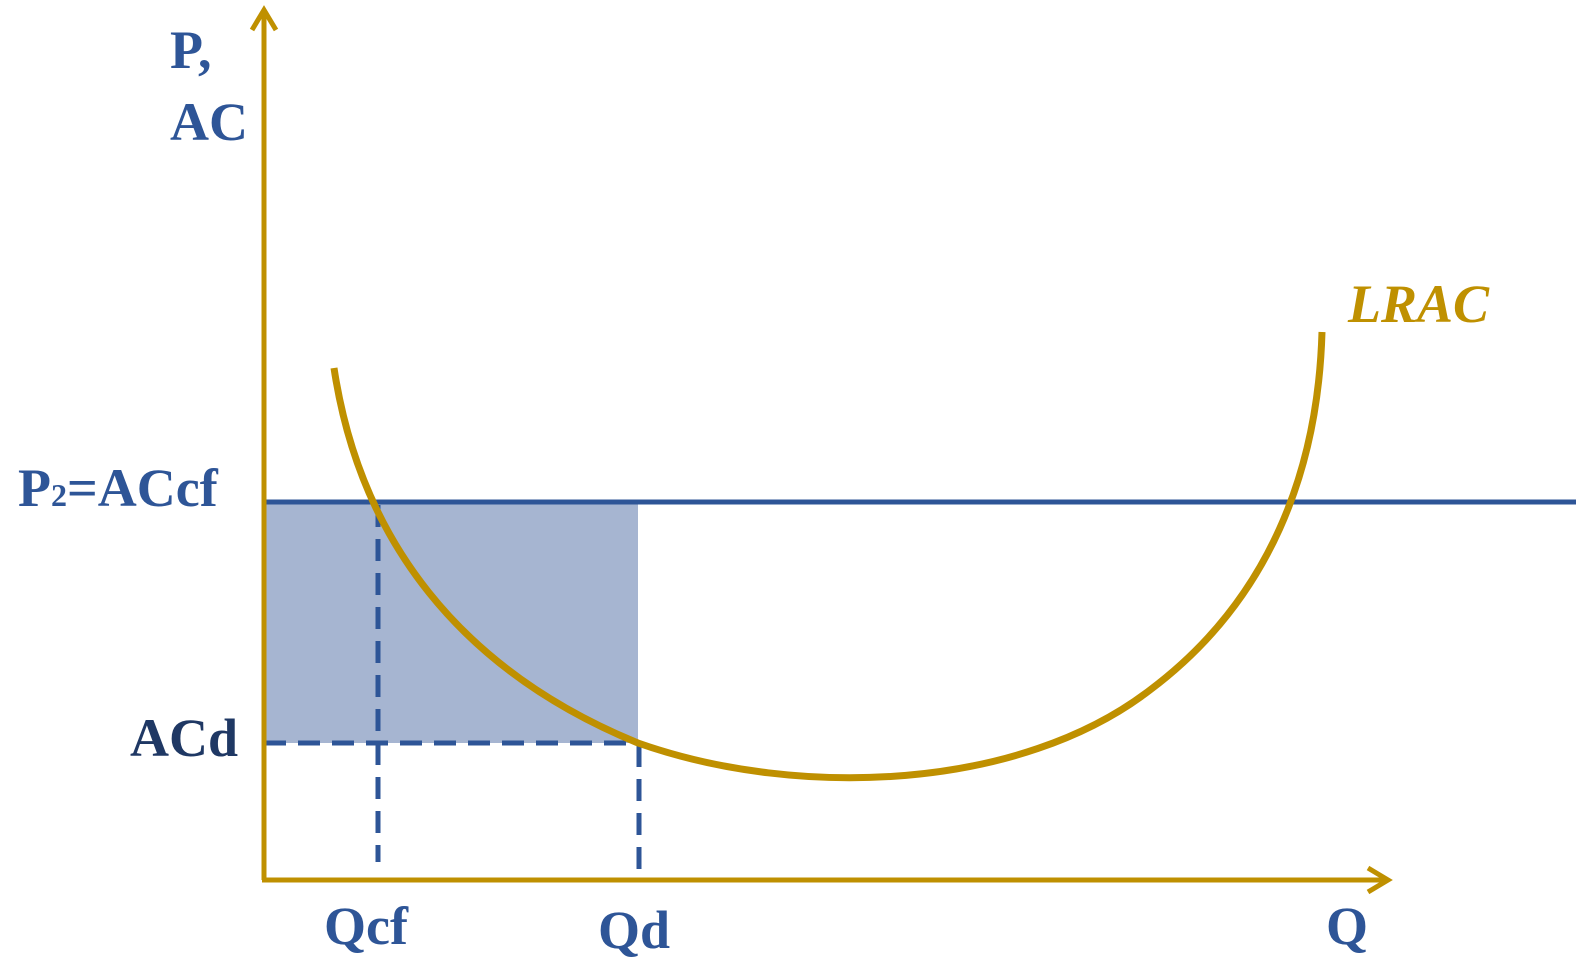 The height and width of the screenshot is (962, 1576). I want to click on p2-suffix: =ACcf, so click(143, 488).